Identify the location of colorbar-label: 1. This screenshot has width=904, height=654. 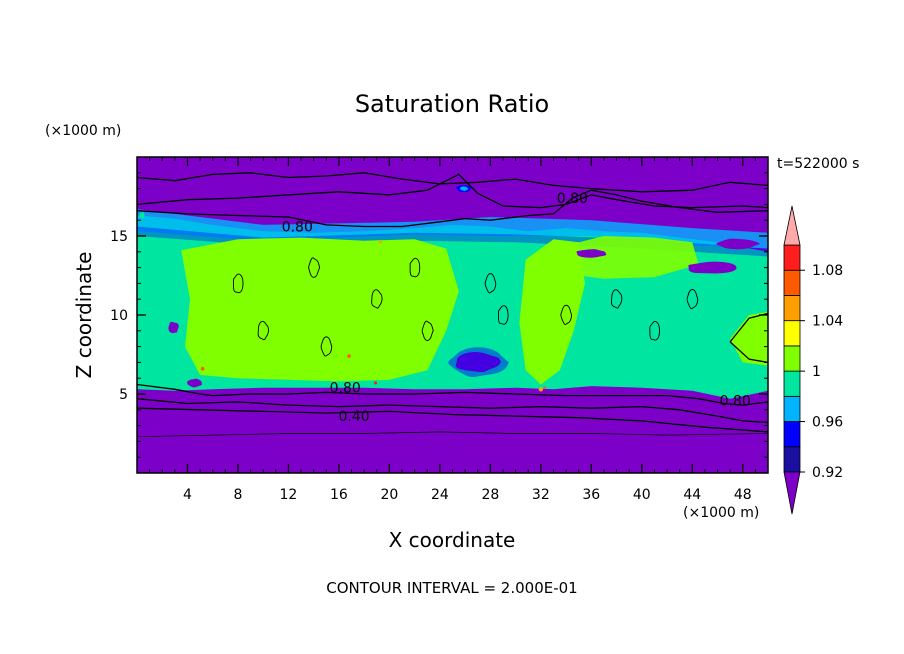
(816, 372).